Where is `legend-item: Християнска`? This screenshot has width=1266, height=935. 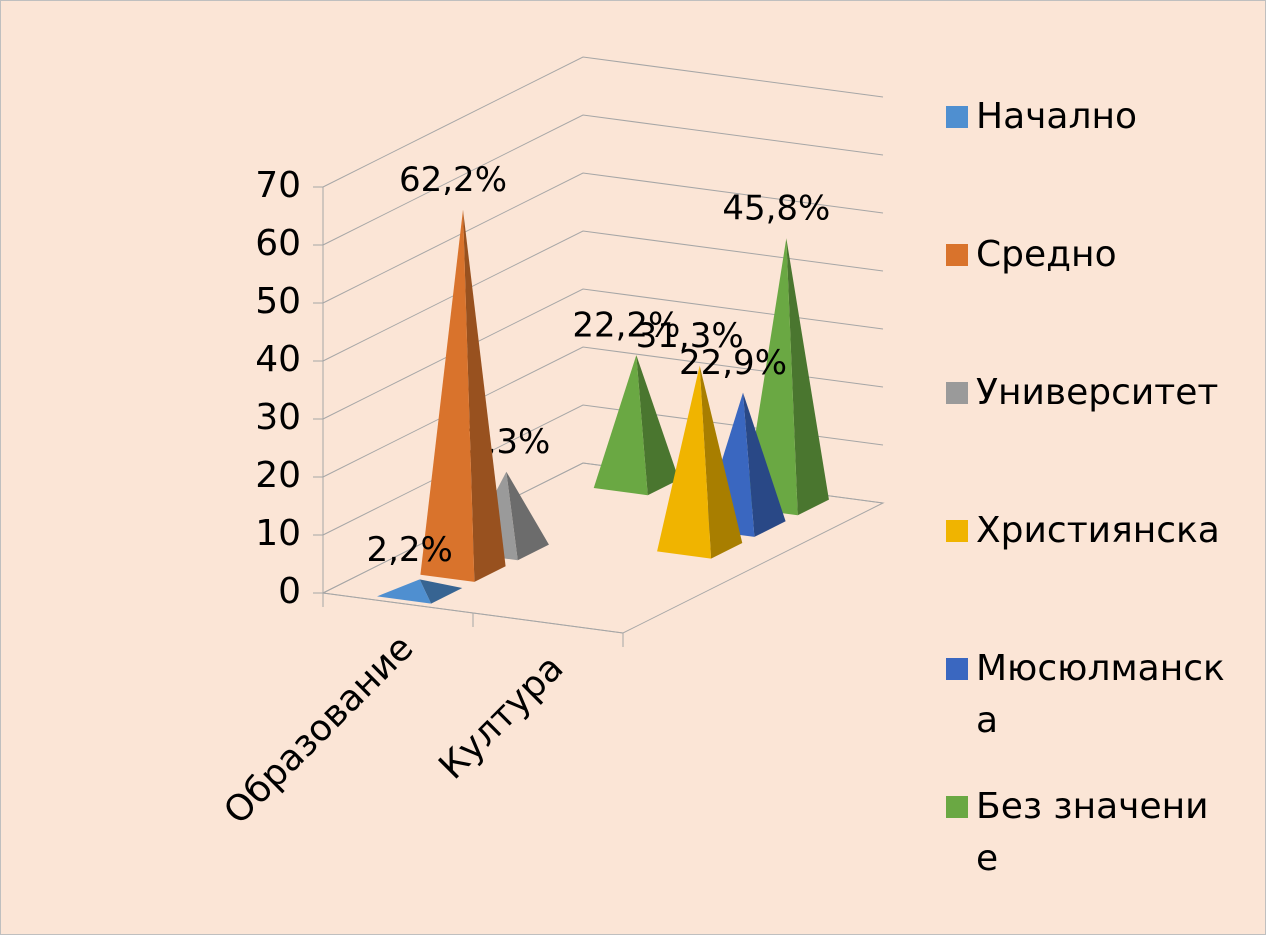
legend-item: Християнска is located at coordinates (1096, 574).